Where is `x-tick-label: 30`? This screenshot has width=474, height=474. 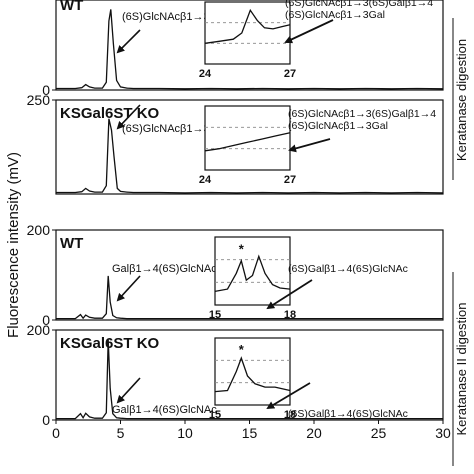
x-tick-label: 30 is located at coordinates (443, 433).